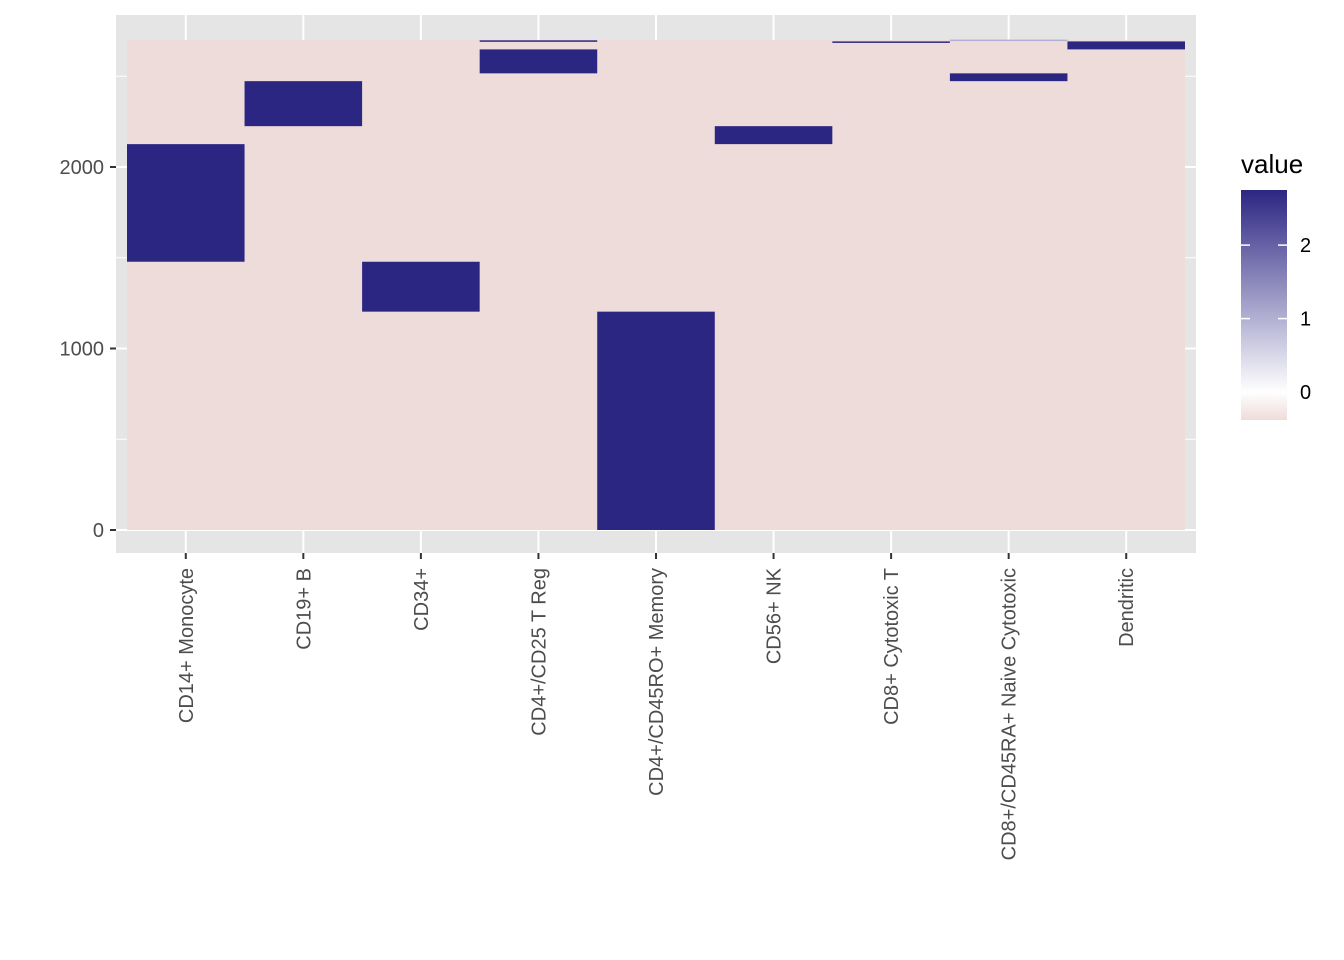  Describe the element at coordinates (1305, 393) in the screenshot. I see `legend-tick-label: 0` at that location.